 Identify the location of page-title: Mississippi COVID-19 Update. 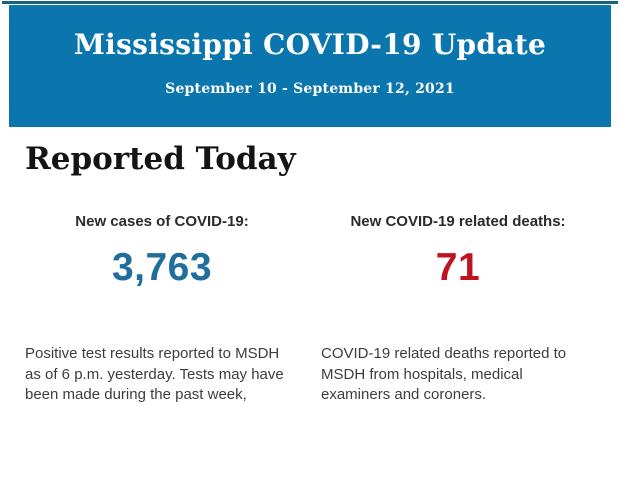
(310, 44).